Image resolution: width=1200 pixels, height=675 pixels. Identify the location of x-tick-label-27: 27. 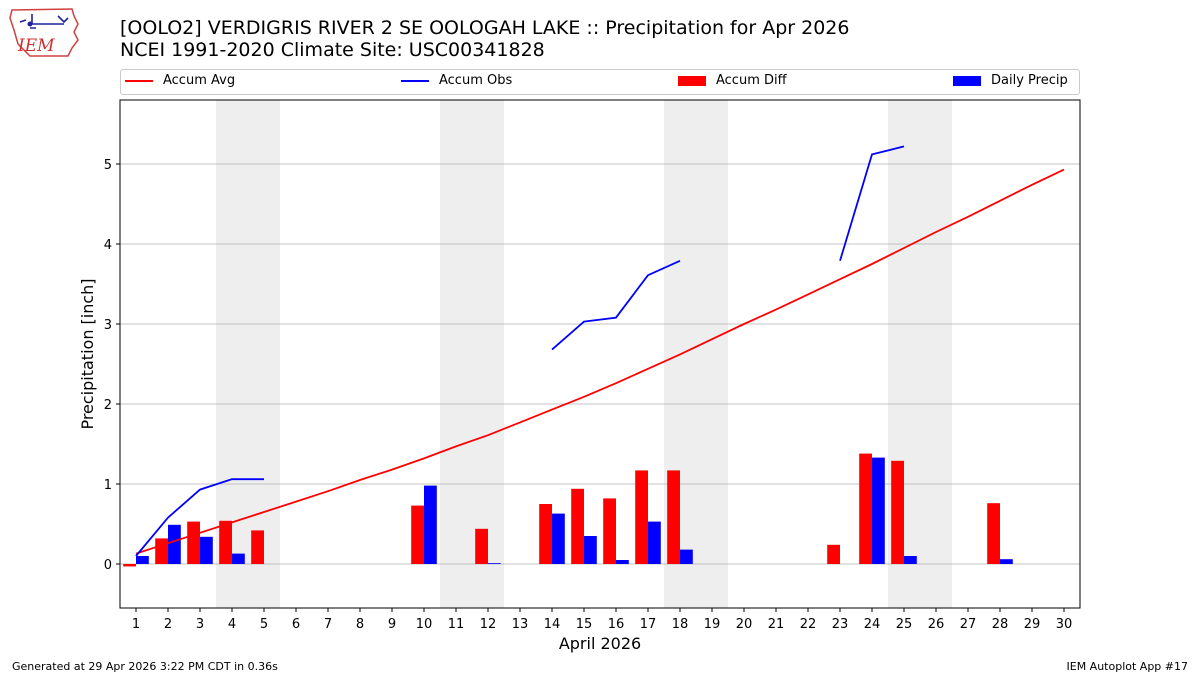
(968, 624).